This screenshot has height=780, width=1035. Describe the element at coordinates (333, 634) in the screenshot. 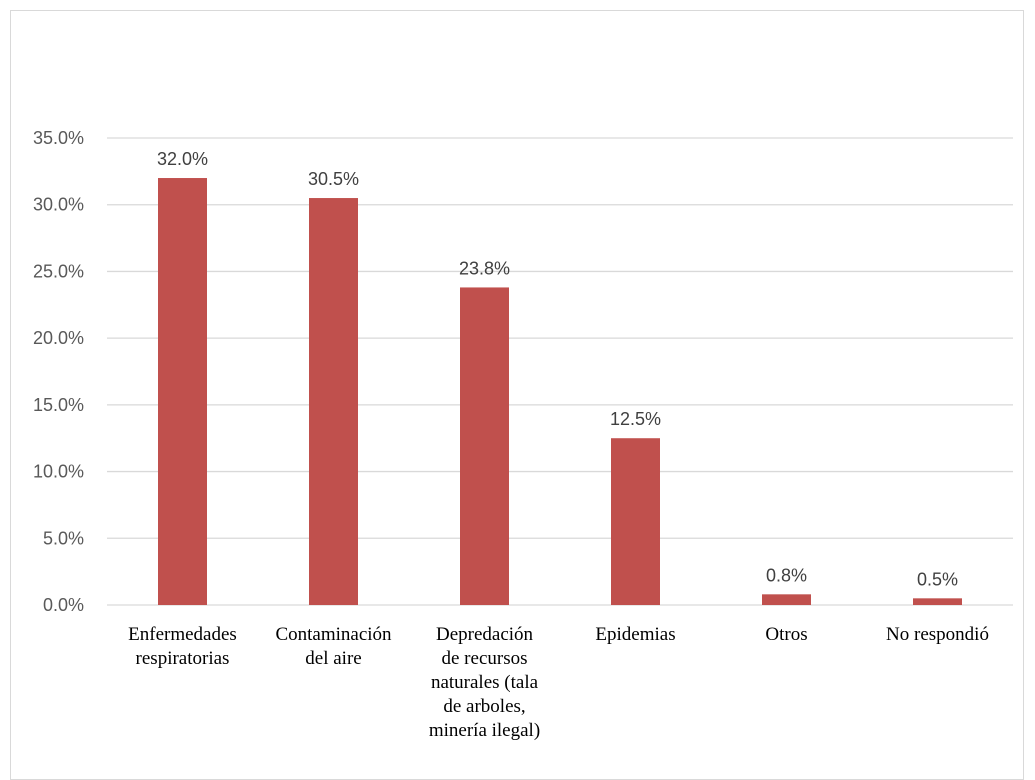

I see `category-label: Contaminación` at that location.